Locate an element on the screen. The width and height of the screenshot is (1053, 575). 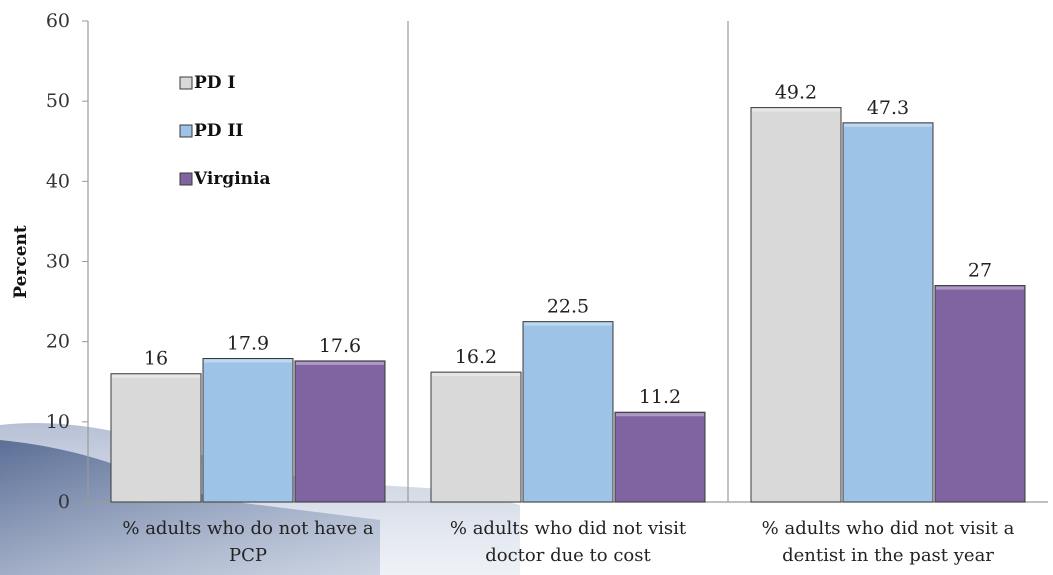
y-tick-label: 40 is located at coordinates (58, 181).